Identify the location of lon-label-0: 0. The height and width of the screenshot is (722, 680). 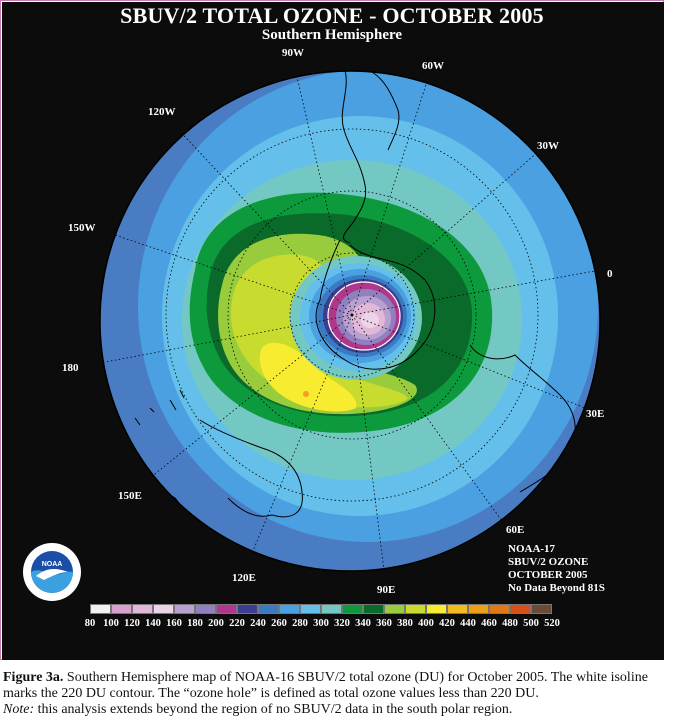
(610, 274).